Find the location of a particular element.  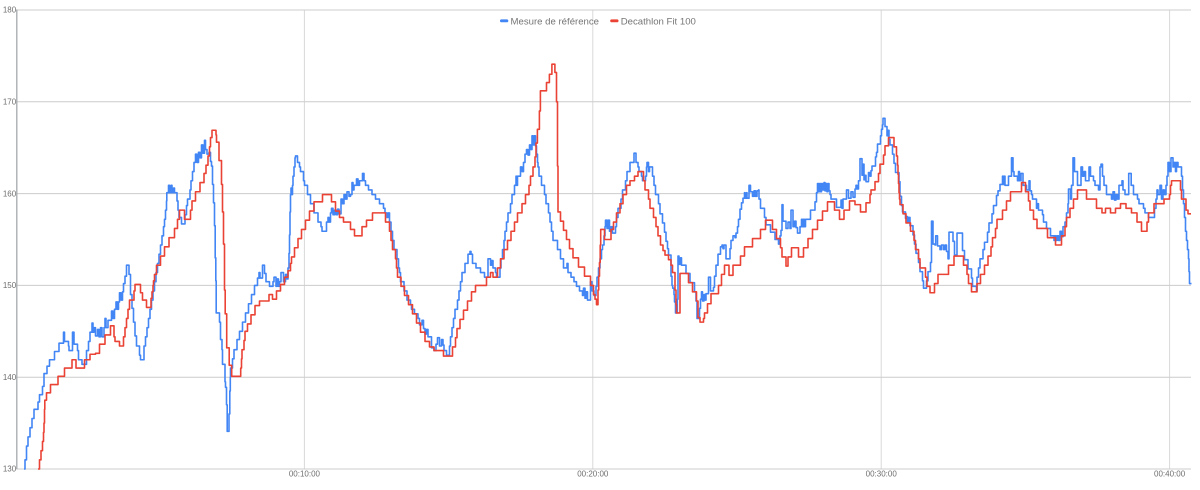

svg-text: 160 is located at coordinates (10, 193).